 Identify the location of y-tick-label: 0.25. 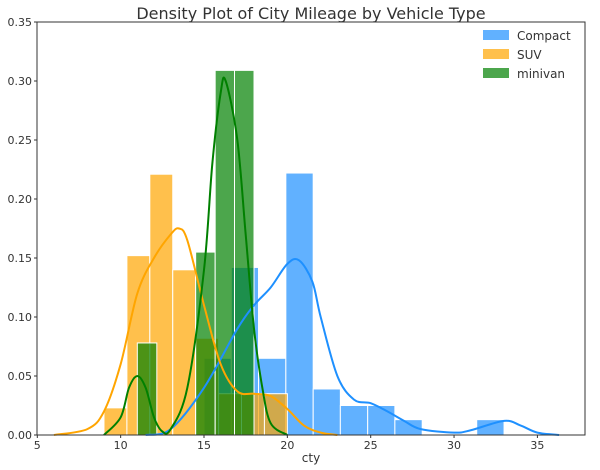
(20, 140).